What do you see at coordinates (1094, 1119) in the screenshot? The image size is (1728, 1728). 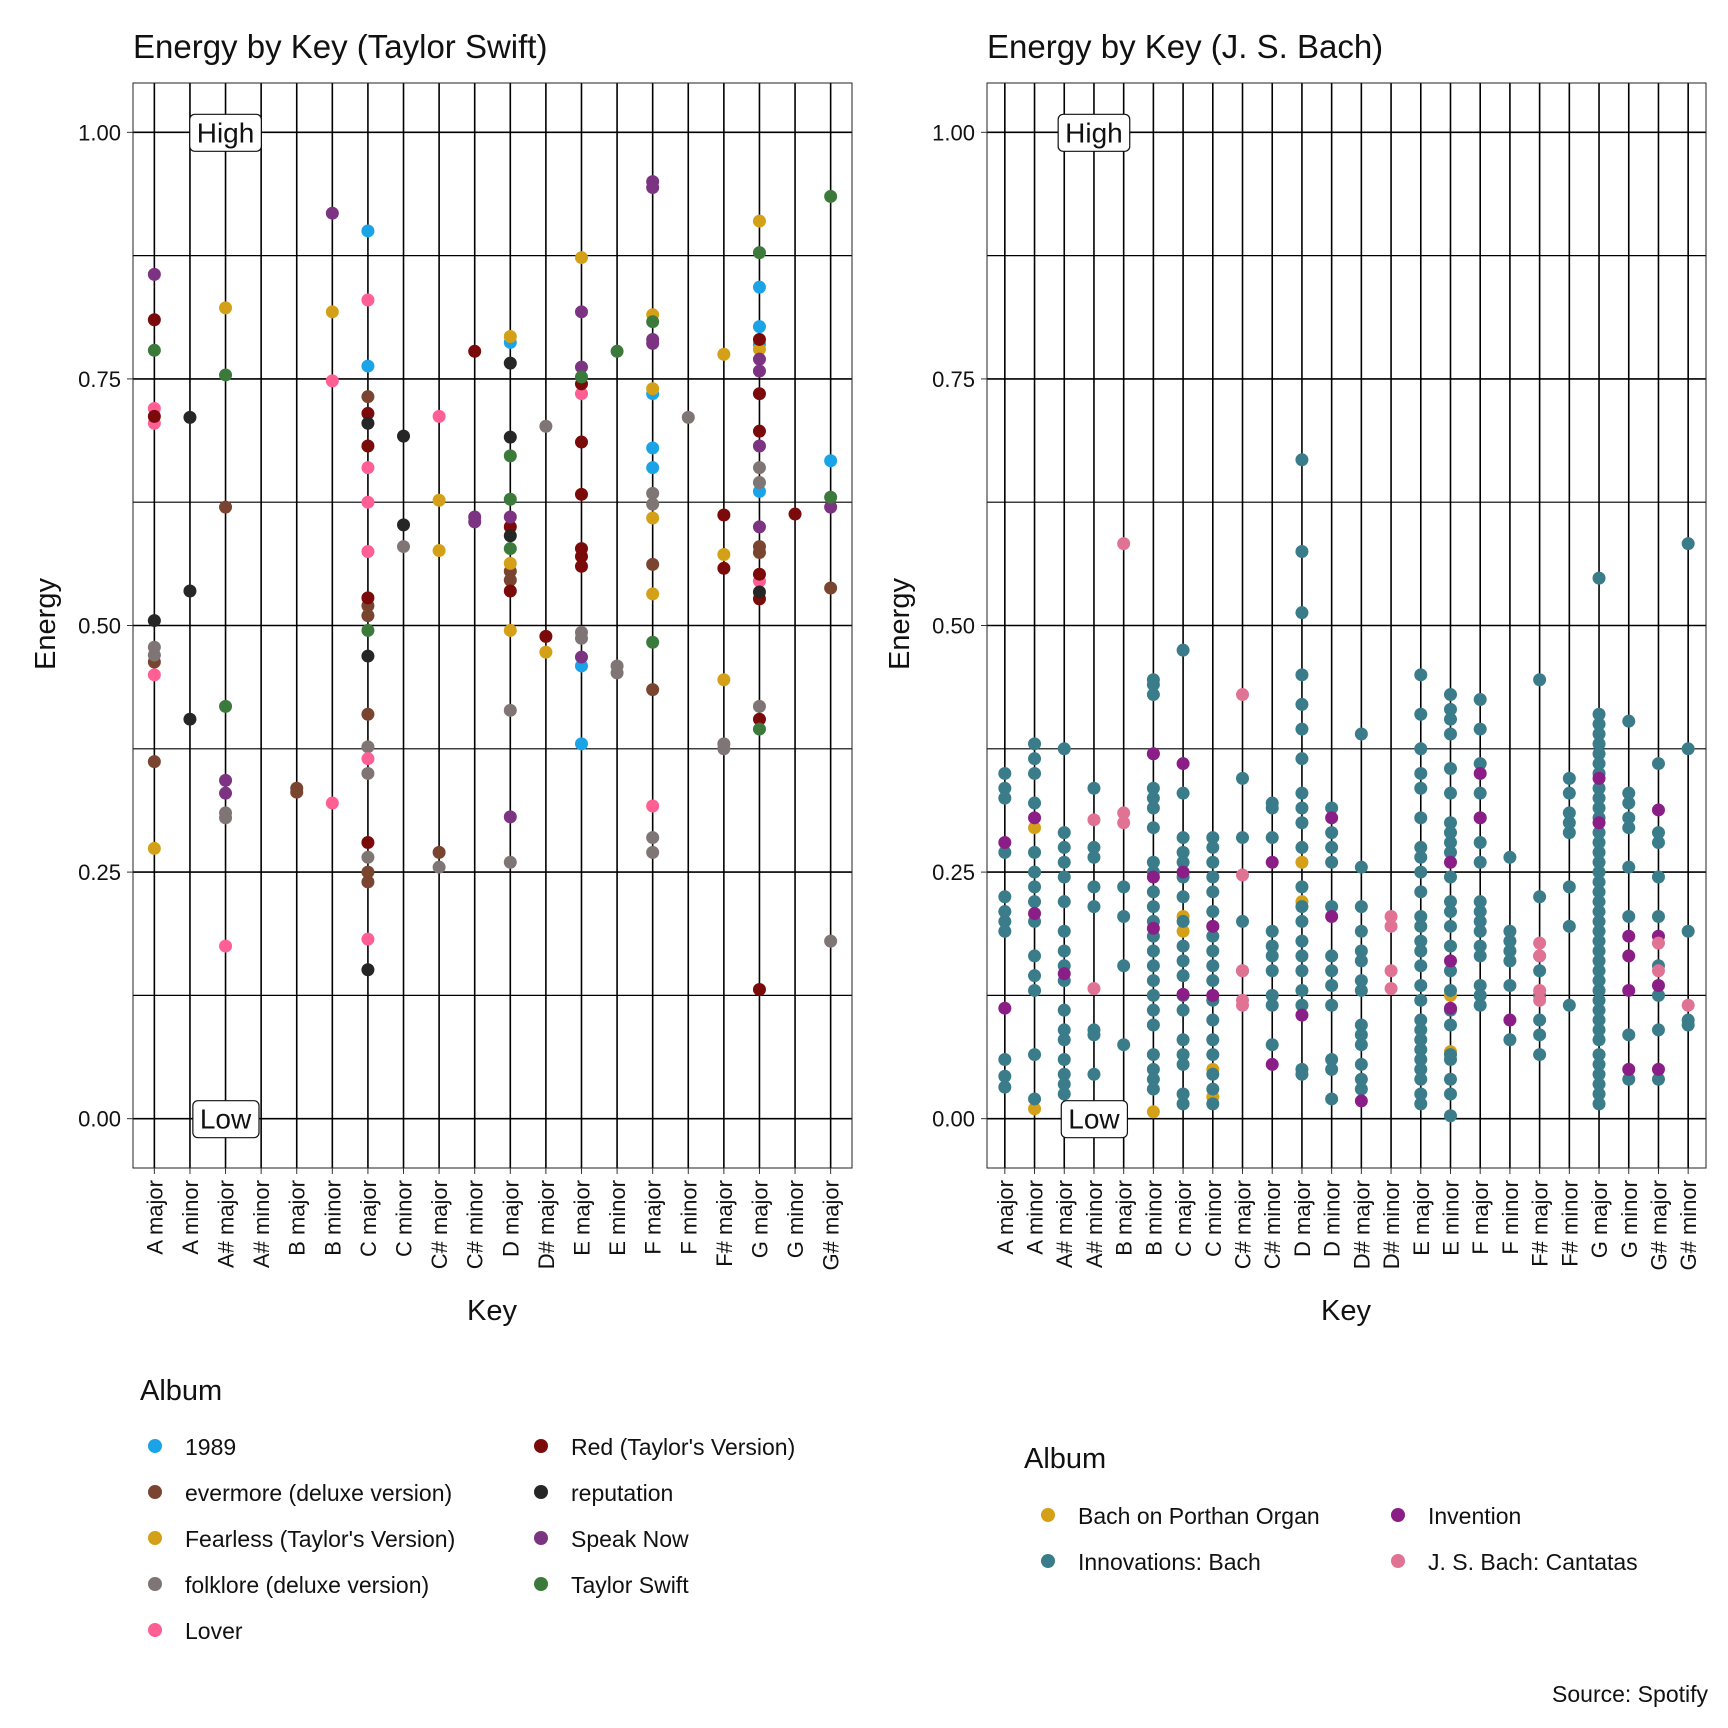 I see `annotation-text: Low` at bounding box center [1094, 1119].